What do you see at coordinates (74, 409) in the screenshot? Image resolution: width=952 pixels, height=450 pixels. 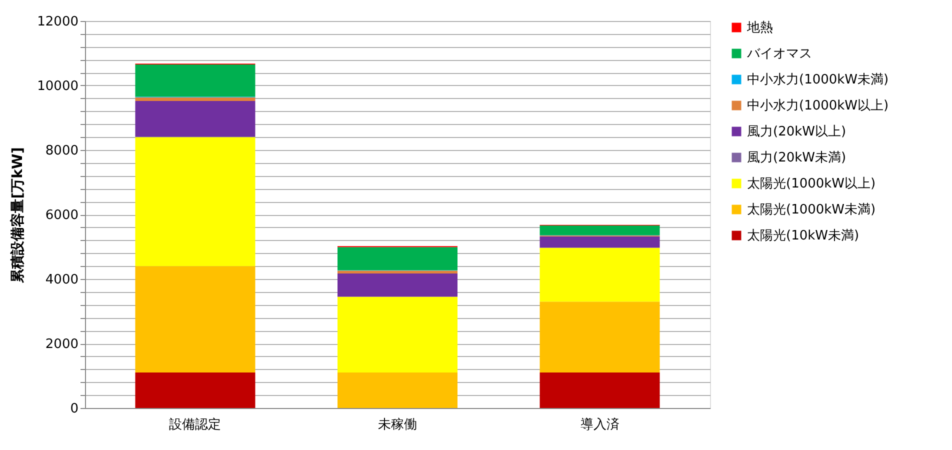 I see `y-tick-label: 0` at bounding box center [74, 409].